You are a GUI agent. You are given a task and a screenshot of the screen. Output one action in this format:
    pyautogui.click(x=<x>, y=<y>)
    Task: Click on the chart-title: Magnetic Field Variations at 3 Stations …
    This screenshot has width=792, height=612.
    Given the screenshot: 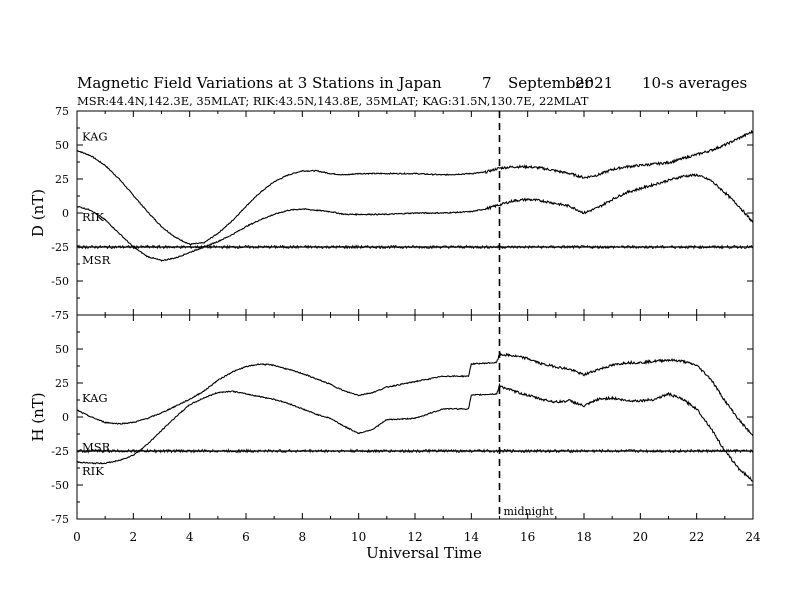 What is the action you would take?
    pyautogui.click(x=259, y=83)
    